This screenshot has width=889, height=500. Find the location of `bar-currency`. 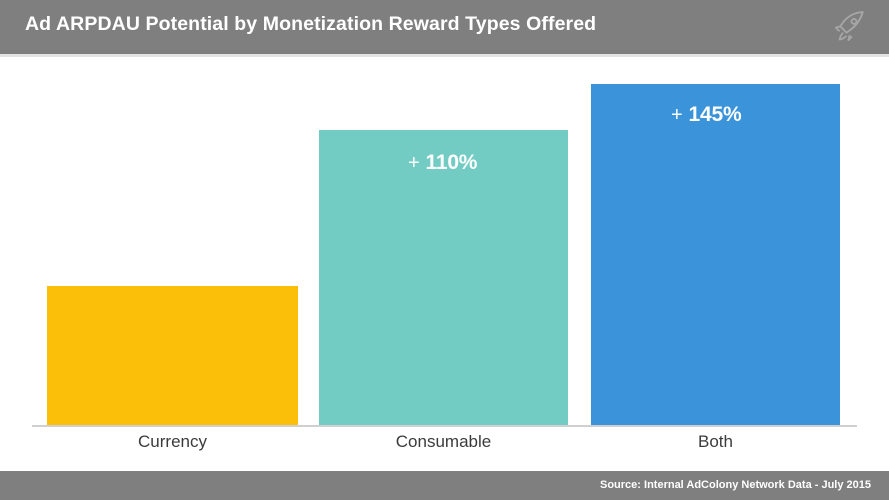

bar-currency is located at coordinates (172, 355).